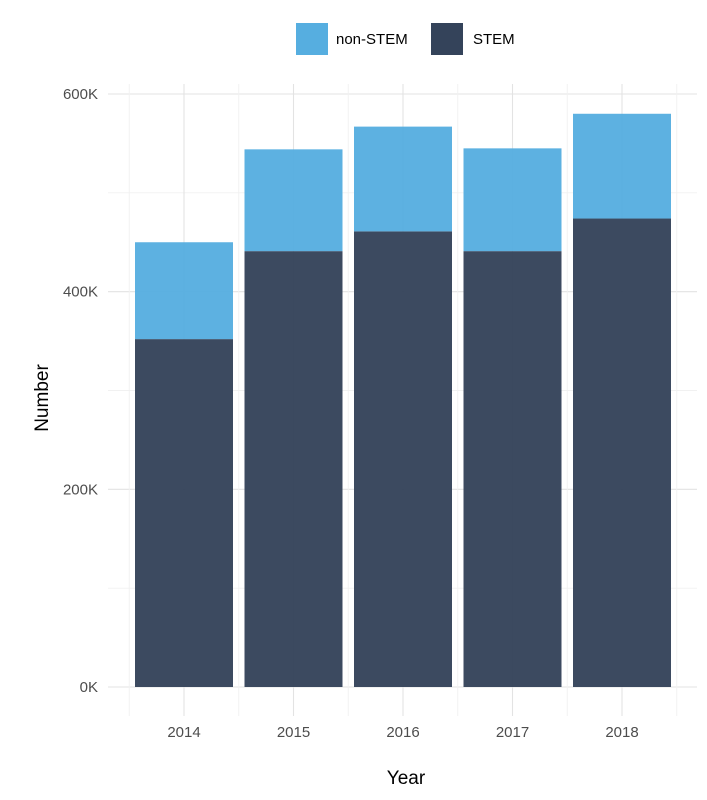 This screenshot has width=707, height=800. What do you see at coordinates (293, 469) in the screenshot?
I see `bar-stem-2015` at bounding box center [293, 469].